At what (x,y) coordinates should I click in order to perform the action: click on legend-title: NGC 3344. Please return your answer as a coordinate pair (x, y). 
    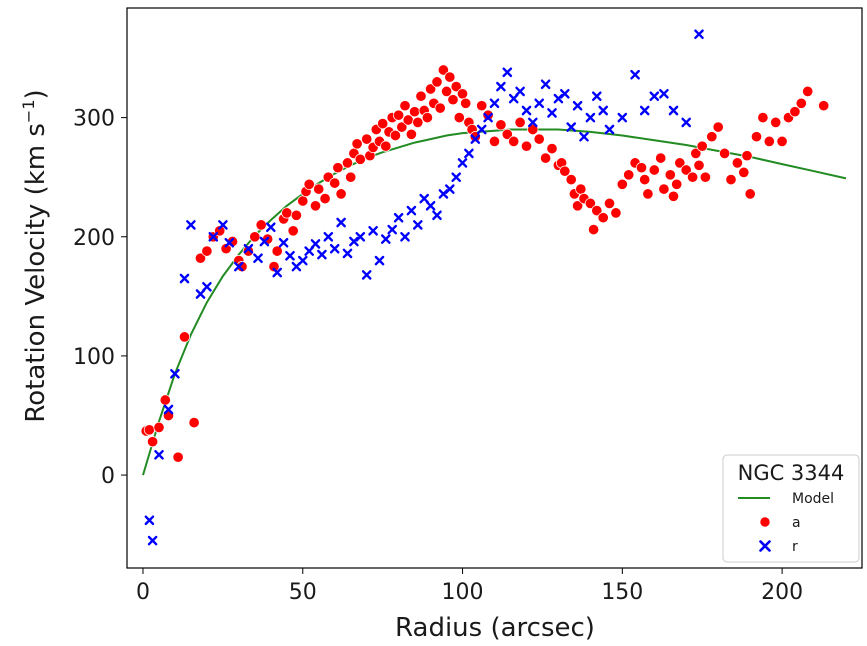
    Looking at the image, I should click on (791, 473).